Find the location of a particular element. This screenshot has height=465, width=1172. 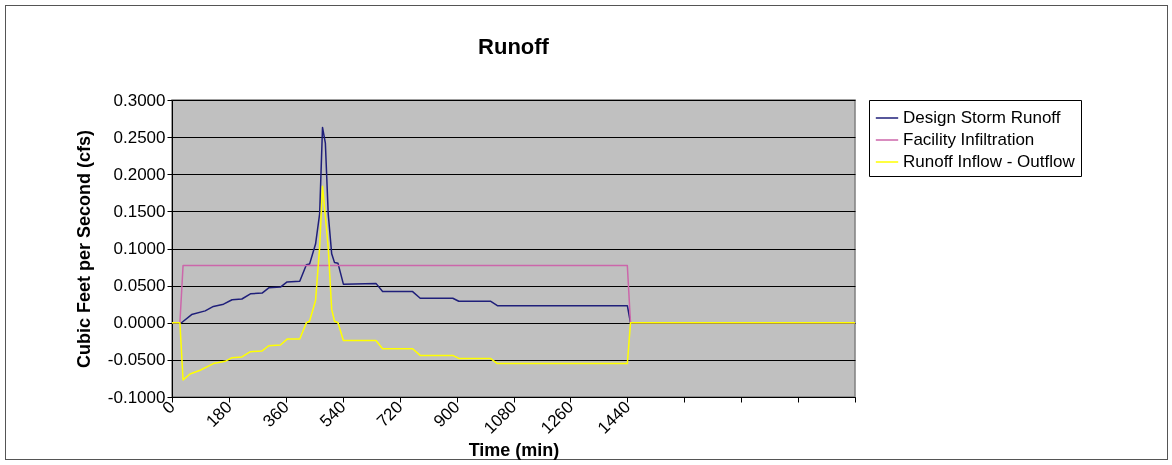

y-tick-label: 0.2500 is located at coordinates (139, 137).